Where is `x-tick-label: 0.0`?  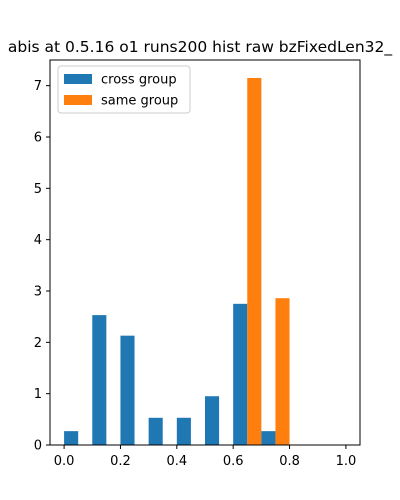 x-tick-label: 0.0 is located at coordinates (64, 461).